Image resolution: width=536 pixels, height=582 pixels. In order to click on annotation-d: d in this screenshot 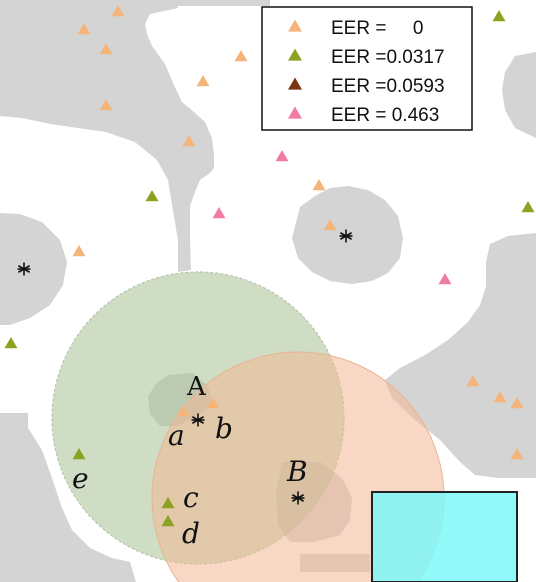, I will do `click(191, 533)`.